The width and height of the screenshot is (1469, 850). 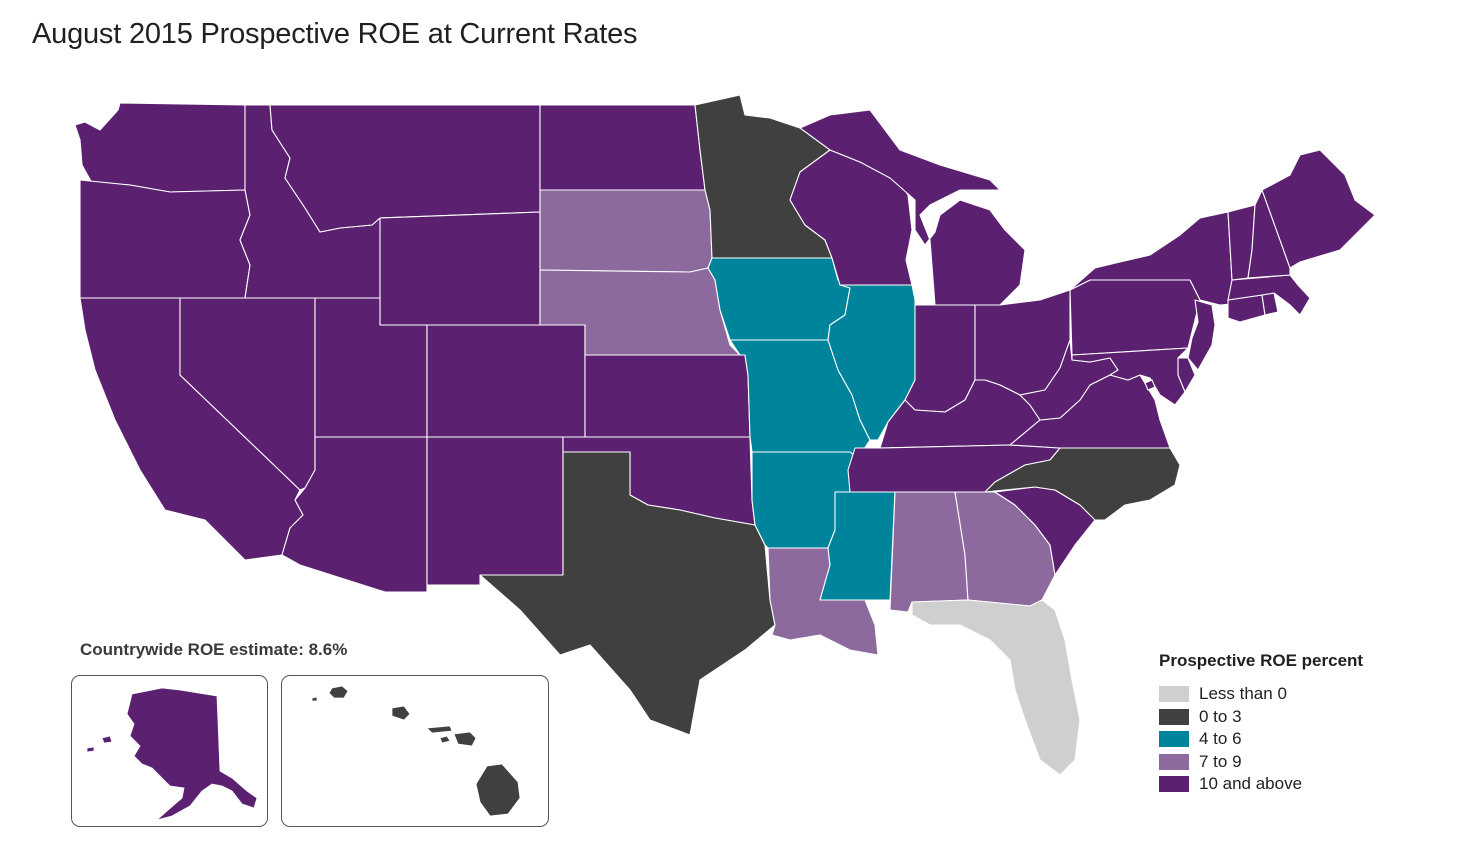 I want to click on legend-label: 10 and above, so click(x=1251, y=784).